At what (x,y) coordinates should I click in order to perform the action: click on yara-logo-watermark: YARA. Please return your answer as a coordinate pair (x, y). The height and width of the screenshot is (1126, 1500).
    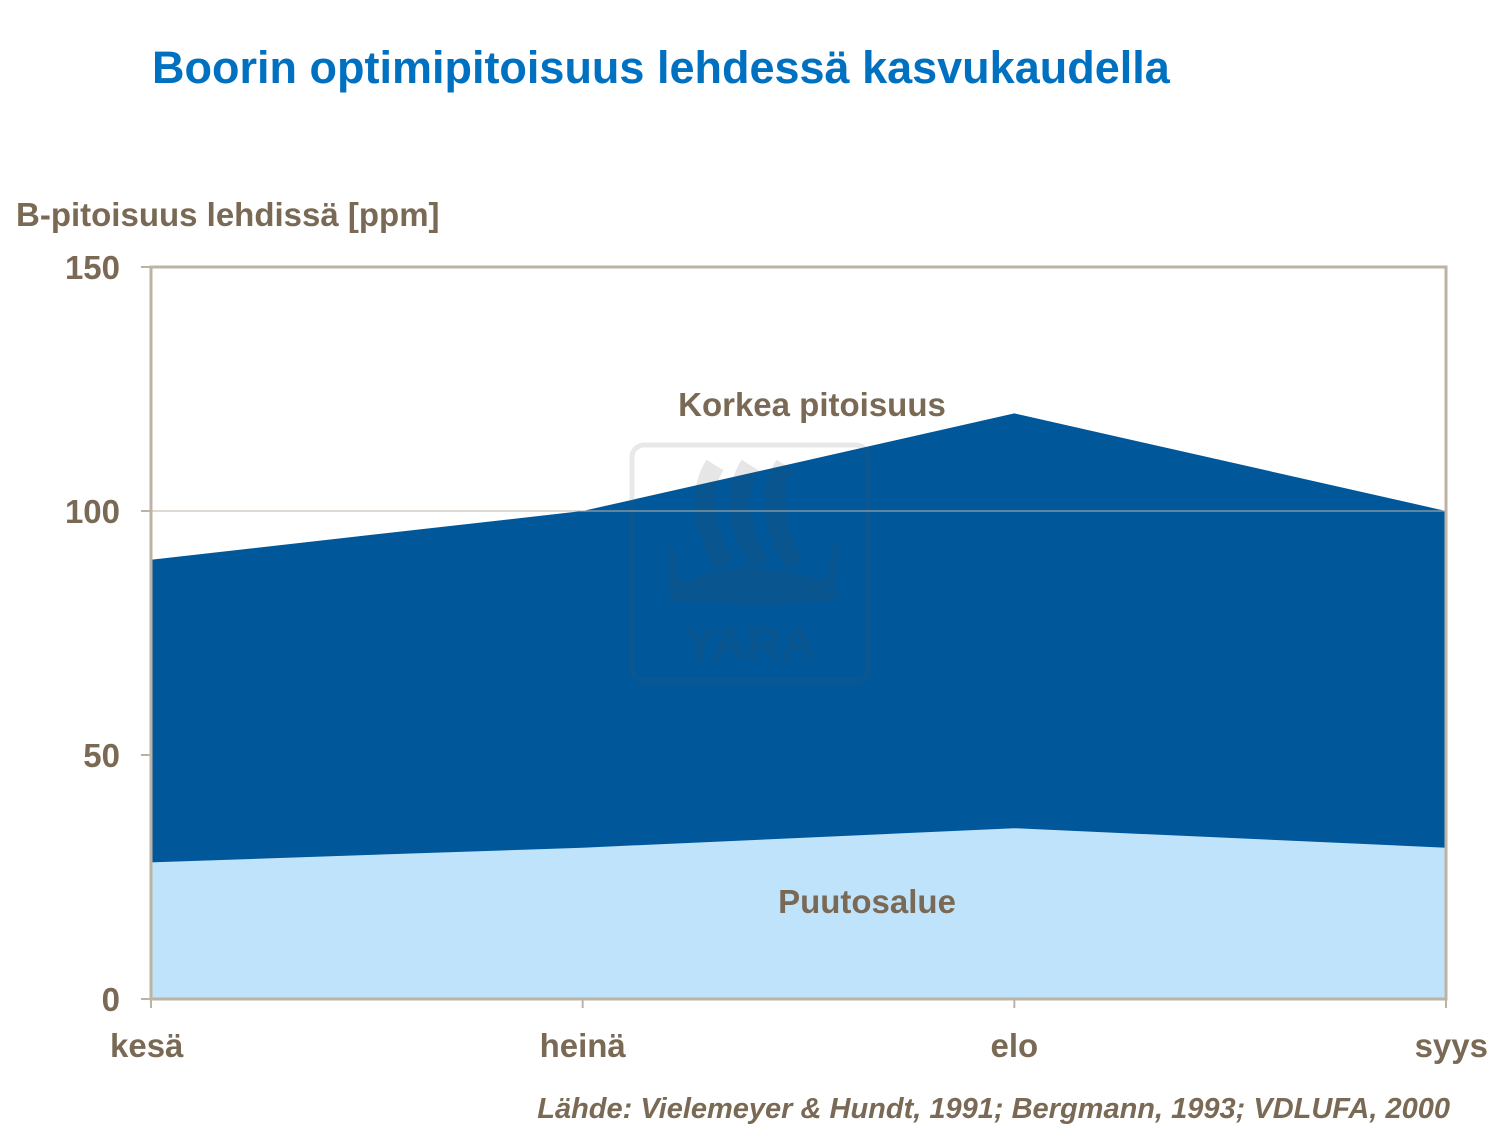
    Looking at the image, I should click on (750, 563).